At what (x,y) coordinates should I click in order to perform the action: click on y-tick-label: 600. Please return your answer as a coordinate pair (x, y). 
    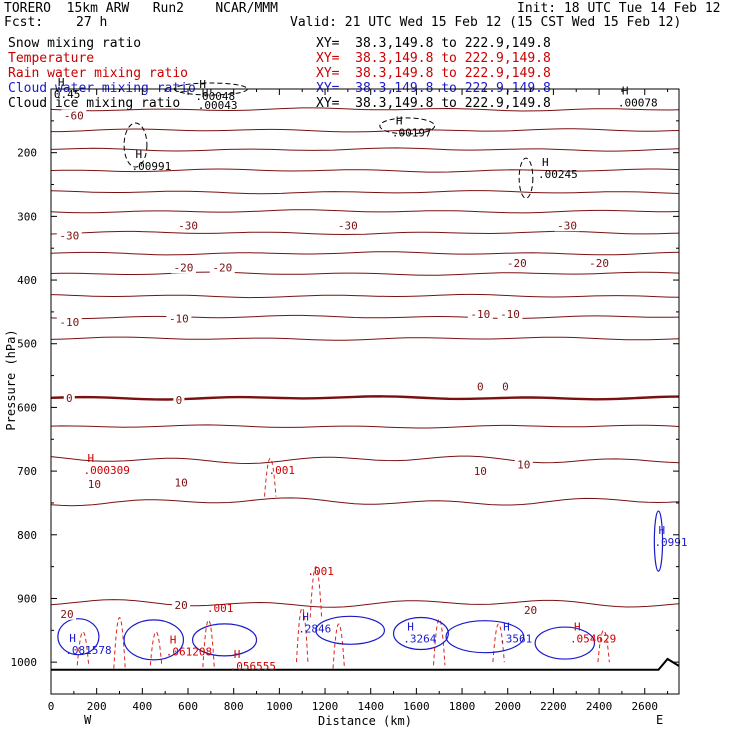
    Looking at the image, I should click on (27, 407).